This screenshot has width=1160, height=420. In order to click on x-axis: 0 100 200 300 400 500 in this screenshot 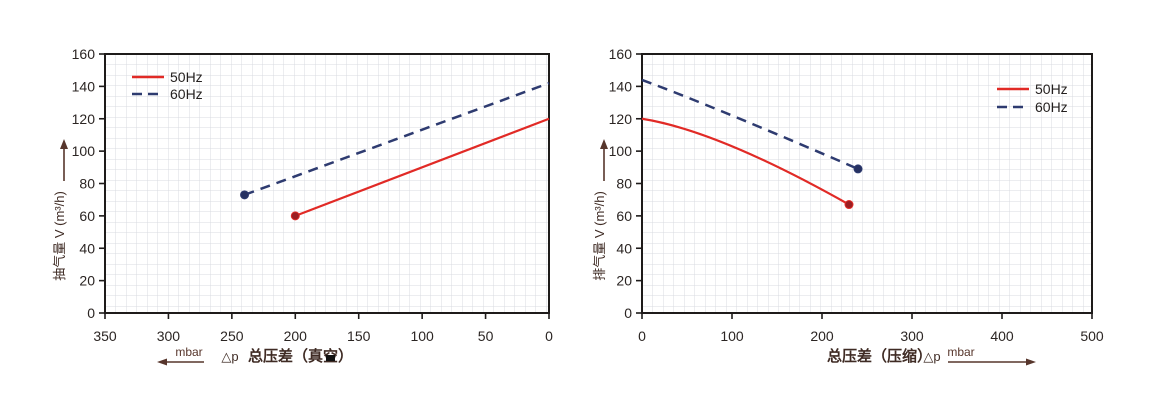, I will do `click(871, 328)`.